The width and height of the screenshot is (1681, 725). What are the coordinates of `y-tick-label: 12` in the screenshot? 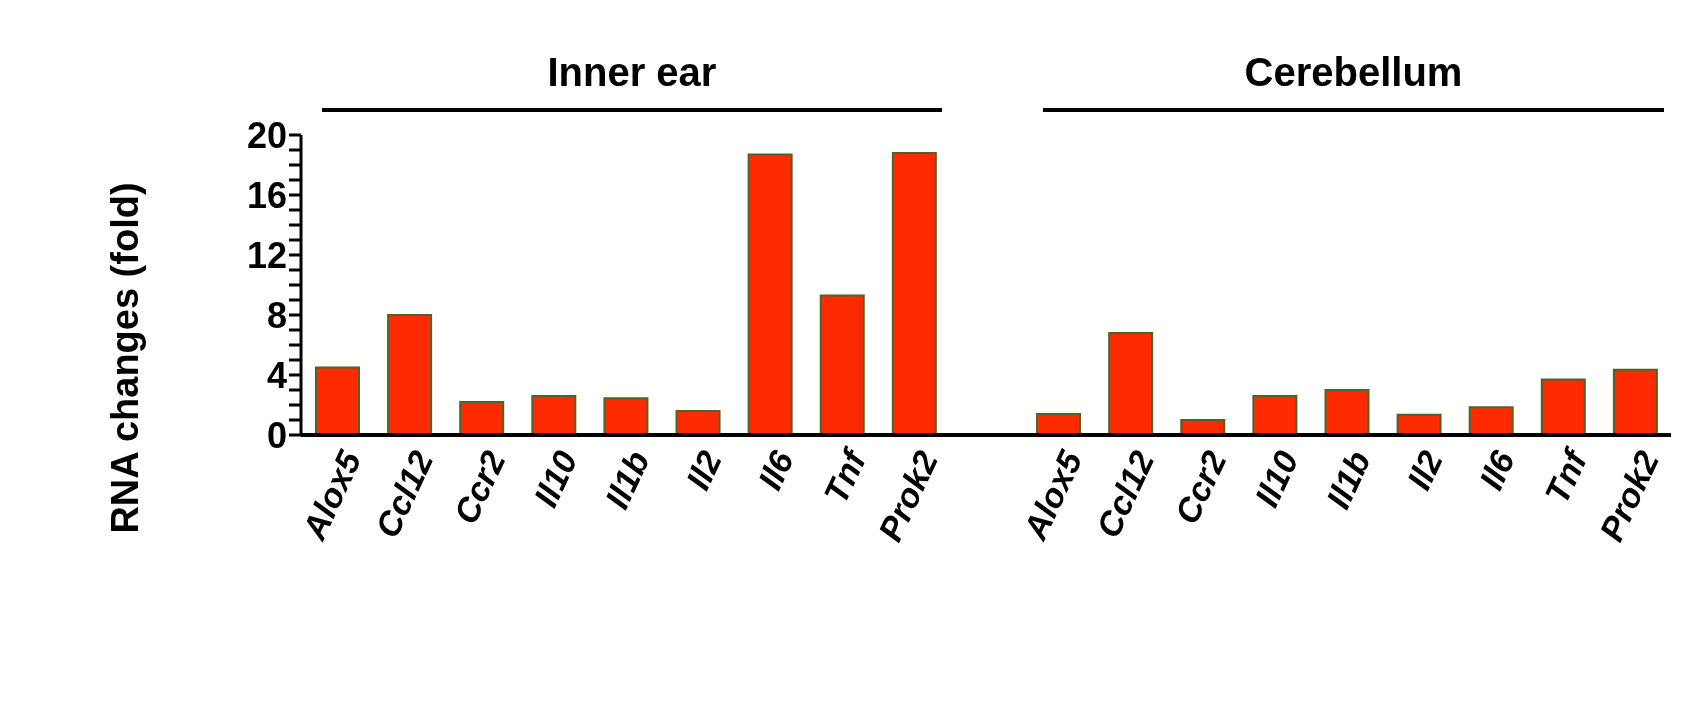 It's located at (266, 255).